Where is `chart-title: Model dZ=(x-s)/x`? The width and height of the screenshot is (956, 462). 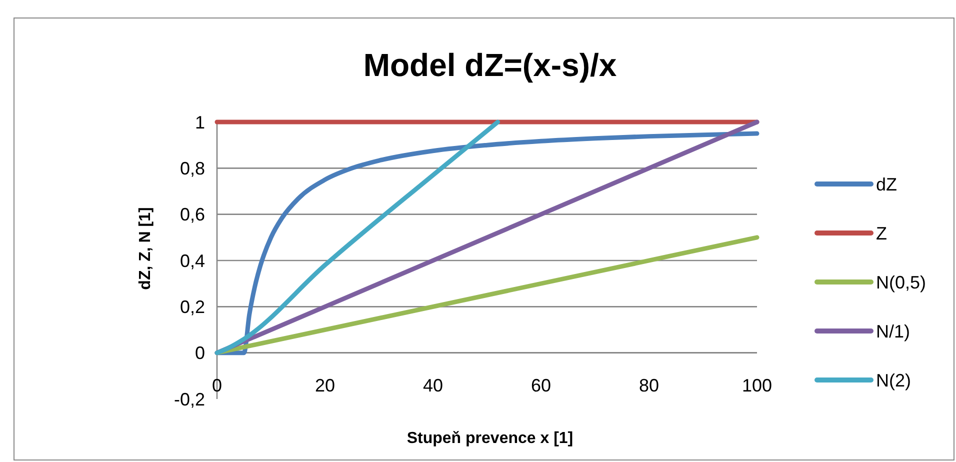
chart-title: Model dZ=(x-s)/x is located at coordinates (490, 65).